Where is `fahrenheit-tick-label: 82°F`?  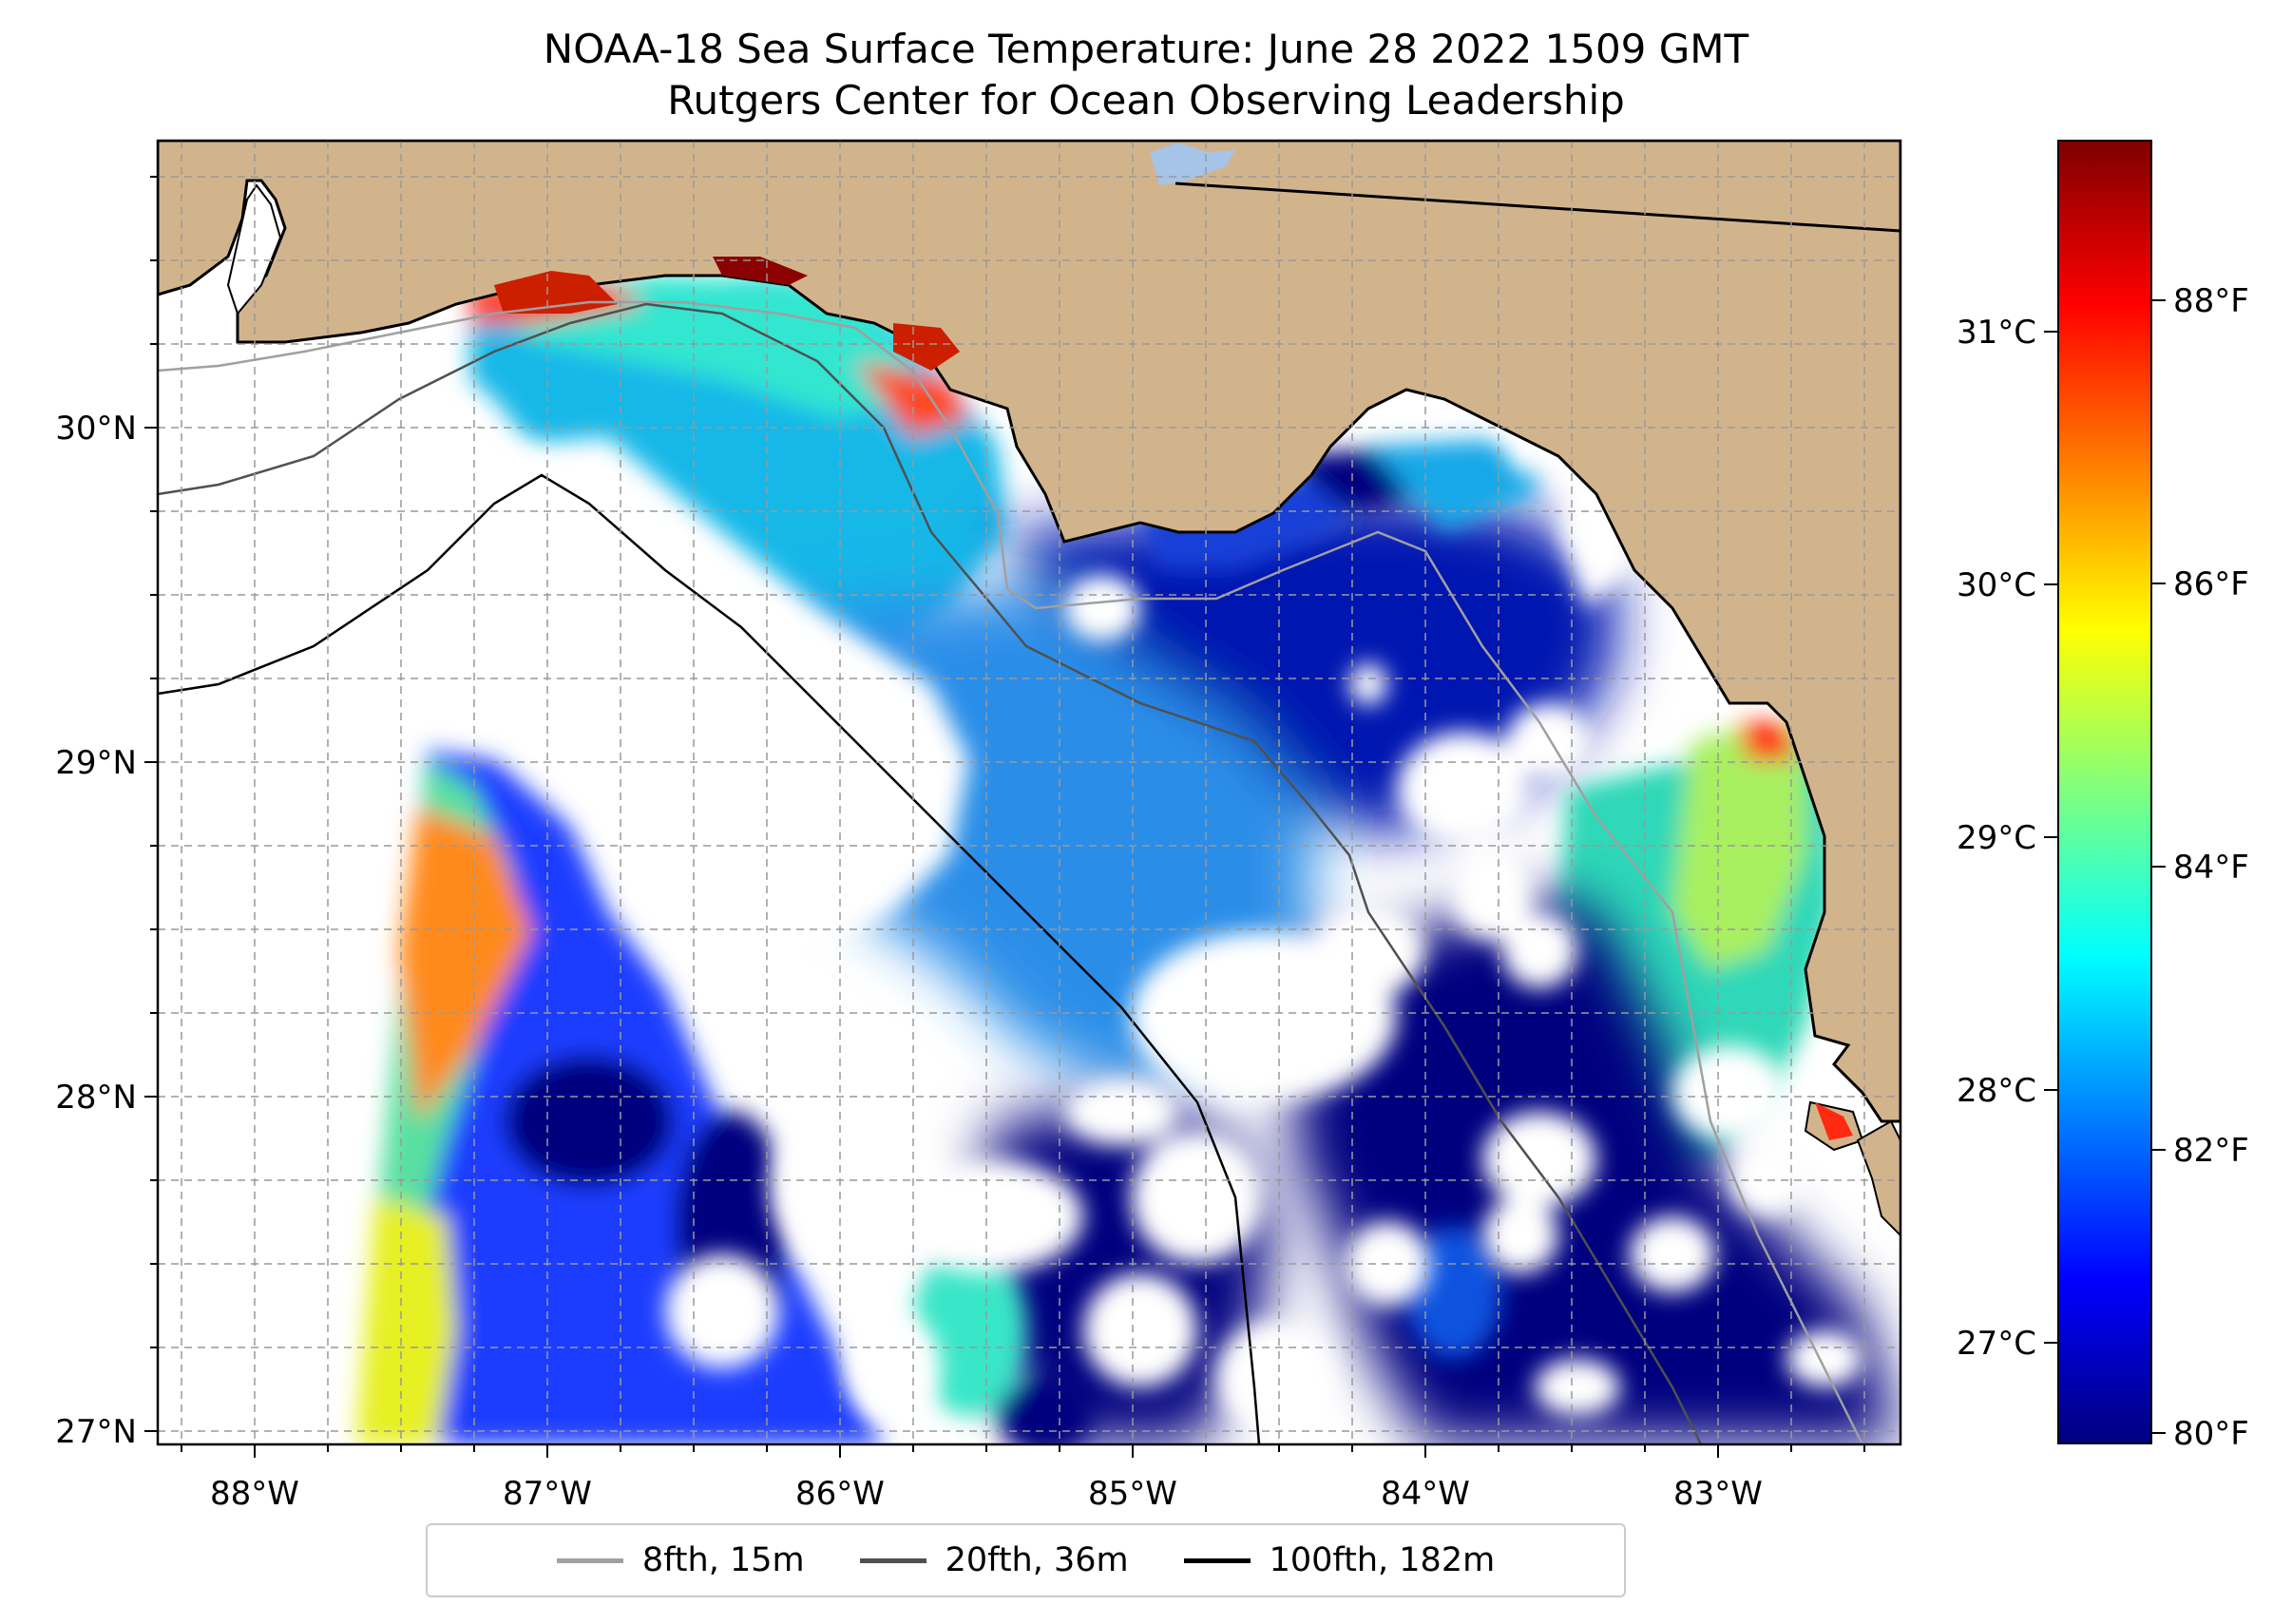
fahrenheit-tick-label: 82°F is located at coordinates (2211, 1151).